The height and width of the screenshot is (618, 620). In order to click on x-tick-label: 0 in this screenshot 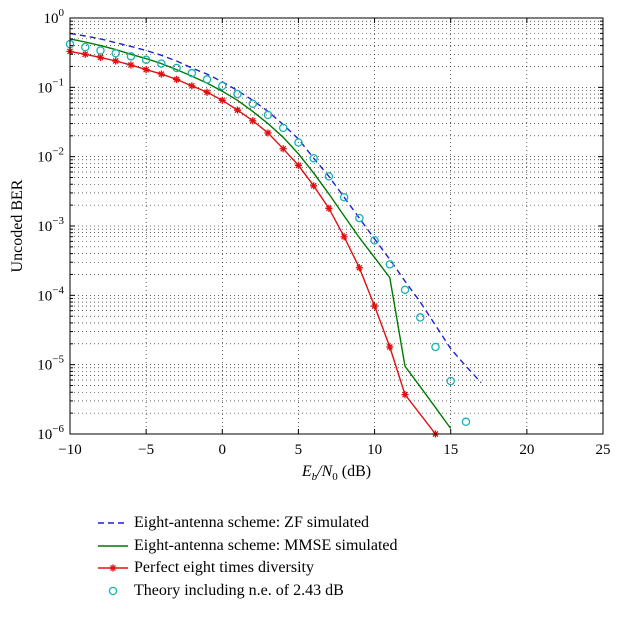, I will do `click(223, 450)`.